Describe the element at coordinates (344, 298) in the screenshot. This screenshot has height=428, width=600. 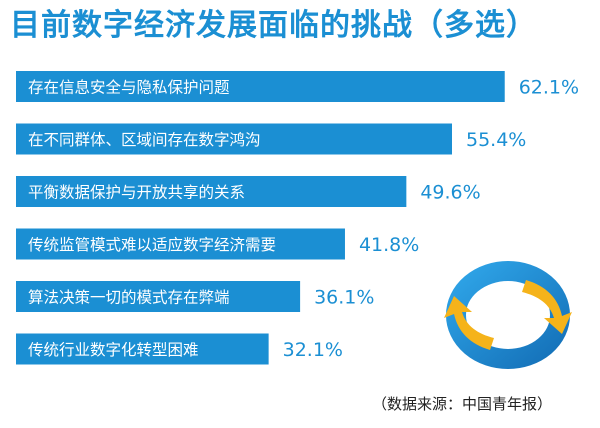
I see `value-label-5: 36.1%` at that location.